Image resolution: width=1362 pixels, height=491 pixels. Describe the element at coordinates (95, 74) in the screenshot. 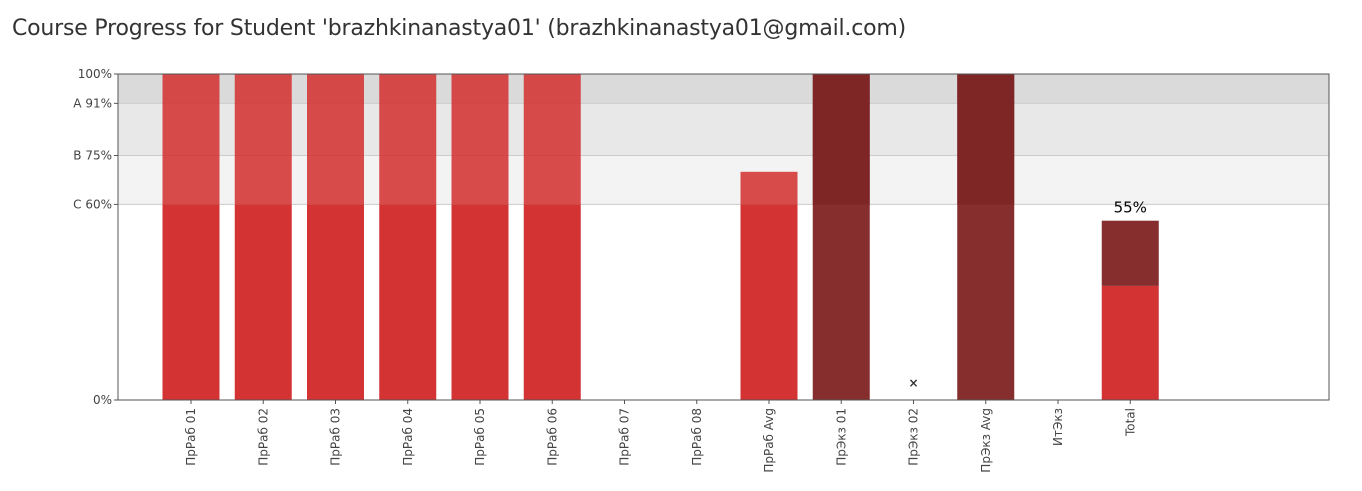

I see `y-tick-label: 100%` at that location.